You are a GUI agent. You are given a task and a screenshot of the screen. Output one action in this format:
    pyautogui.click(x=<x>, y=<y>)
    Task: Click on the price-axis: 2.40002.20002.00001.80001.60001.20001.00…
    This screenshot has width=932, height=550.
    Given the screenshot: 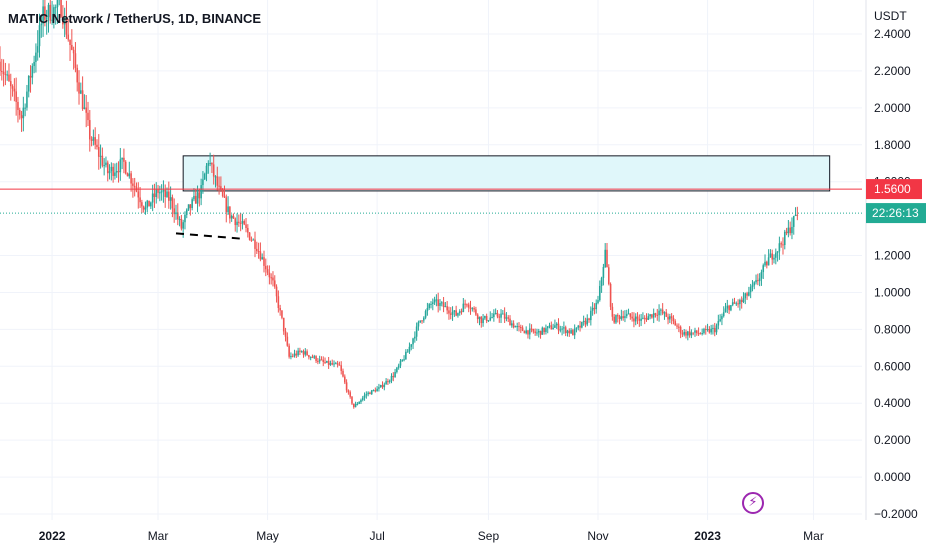 What is the action you would take?
    pyautogui.click(x=896, y=274)
    